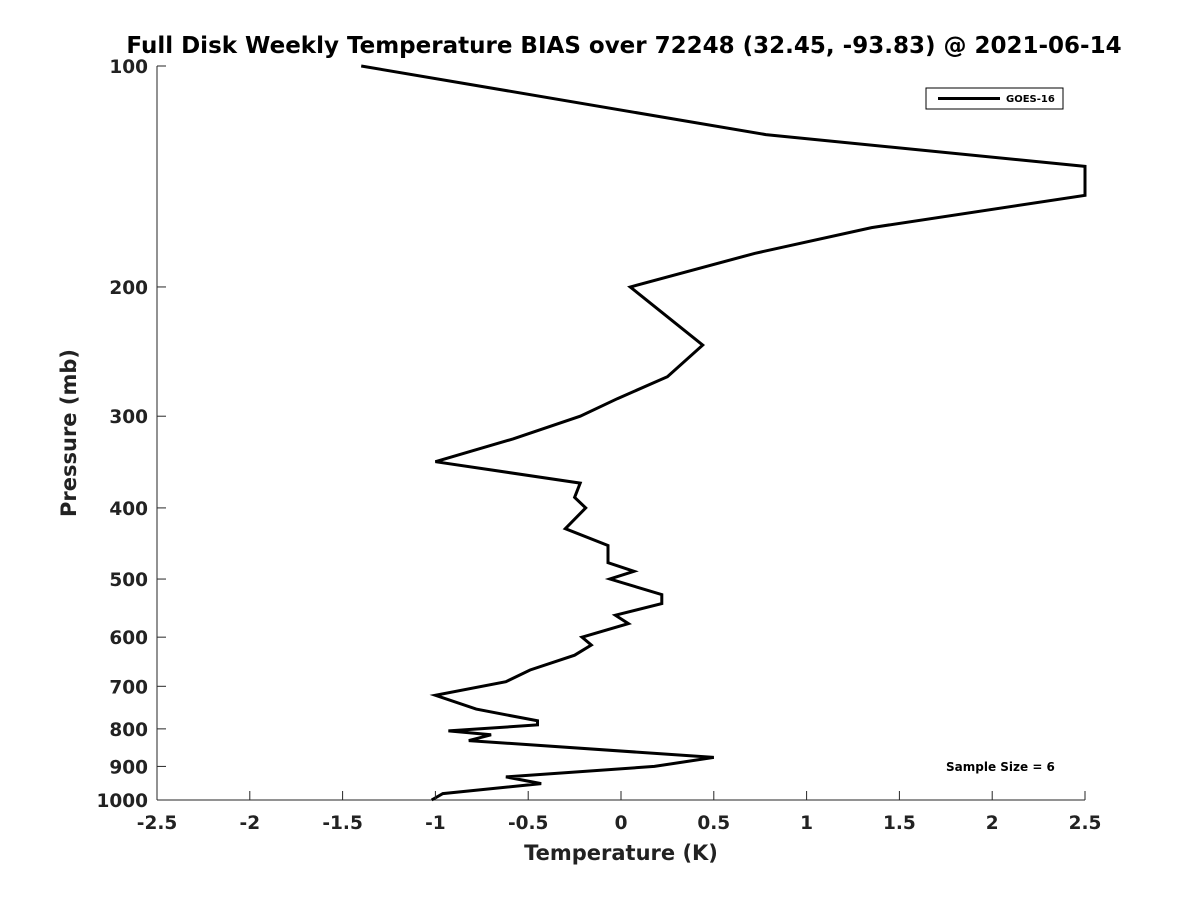 The width and height of the screenshot is (1200, 900). Describe the element at coordinates (1085, 823) in the screenshot. I see `x-tick-label: 2.5` at that location.